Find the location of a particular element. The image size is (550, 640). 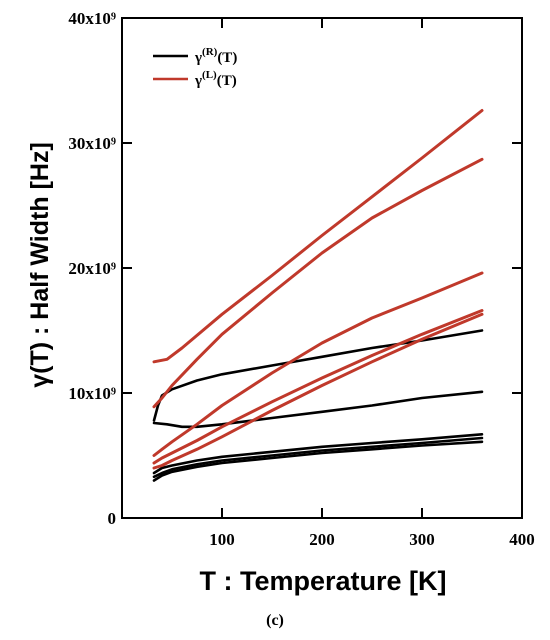

figure-caption: (c) is located at coordinates (275, 620).